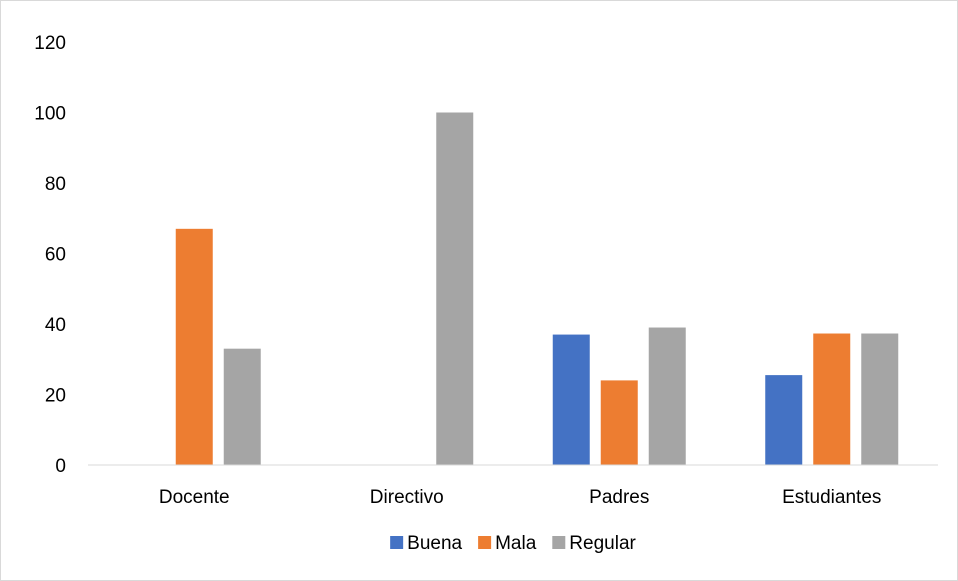 The width and height of the screenshot is (958, 581). I want to click on x-tick-label: Padres, so click(619, 497).